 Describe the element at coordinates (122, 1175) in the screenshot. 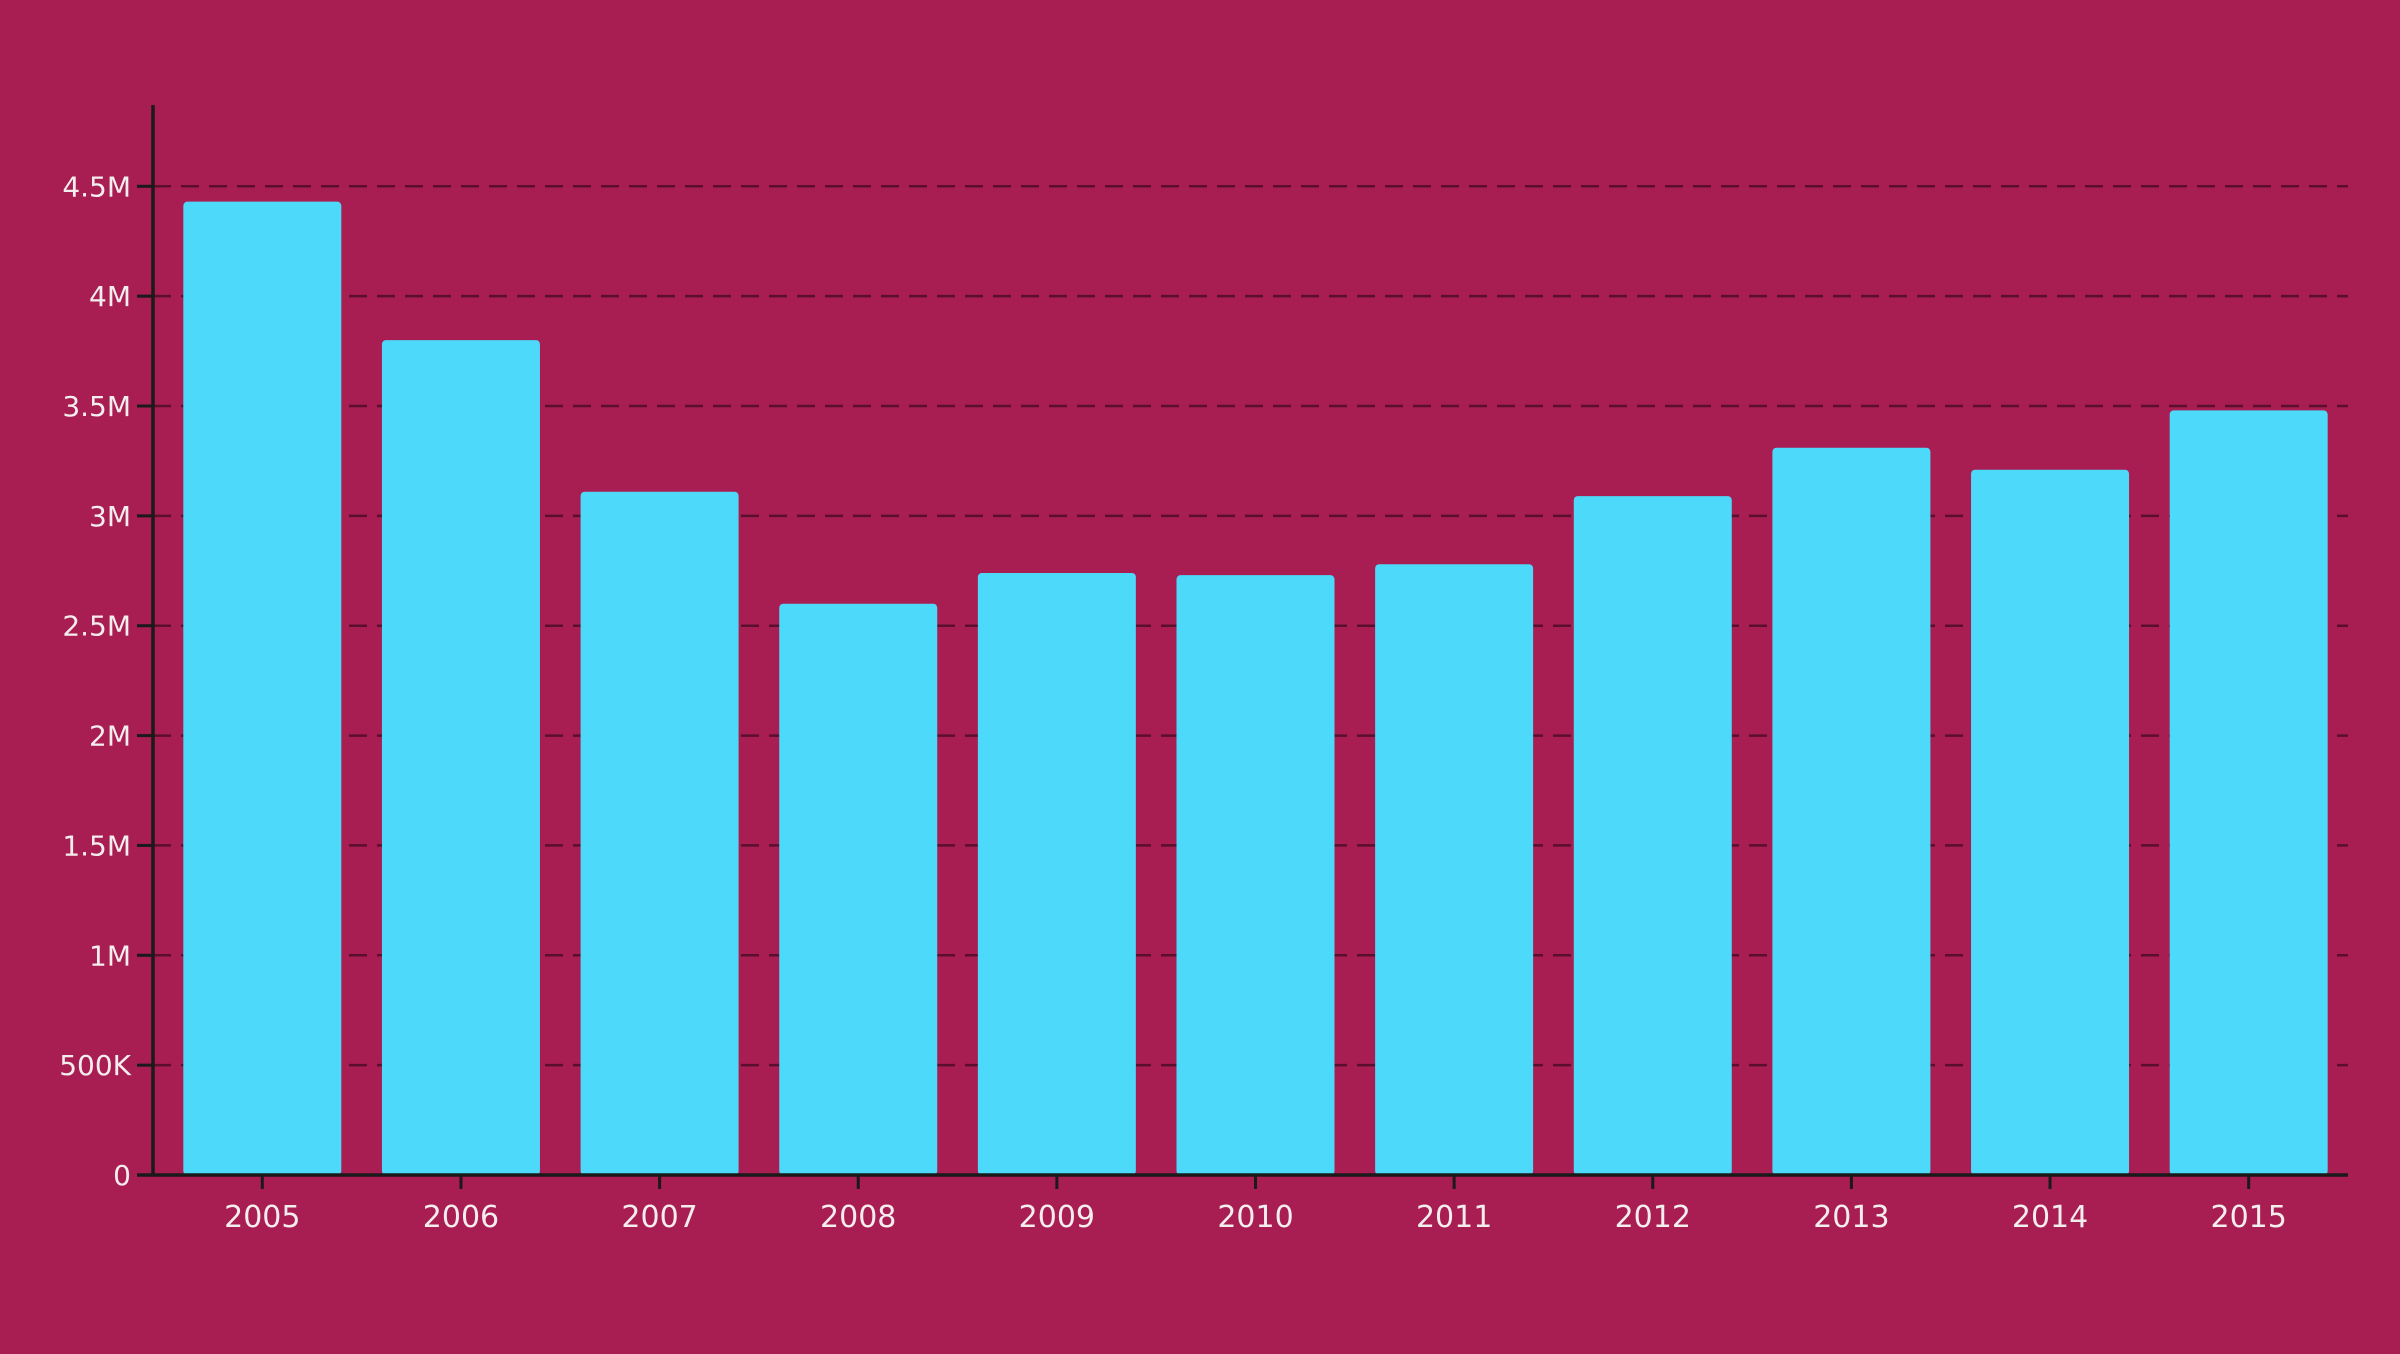

I see `y-tick-label: 0` at that location.